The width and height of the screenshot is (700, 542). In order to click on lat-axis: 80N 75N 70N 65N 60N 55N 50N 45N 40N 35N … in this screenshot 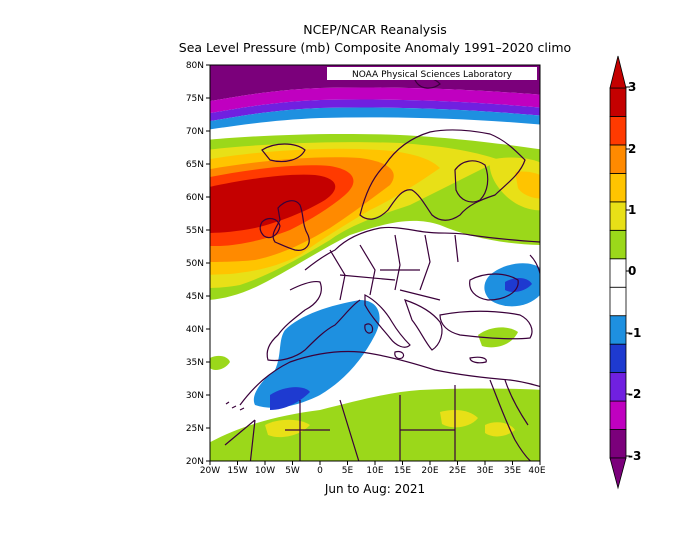, I will do `click(198, 264)`.